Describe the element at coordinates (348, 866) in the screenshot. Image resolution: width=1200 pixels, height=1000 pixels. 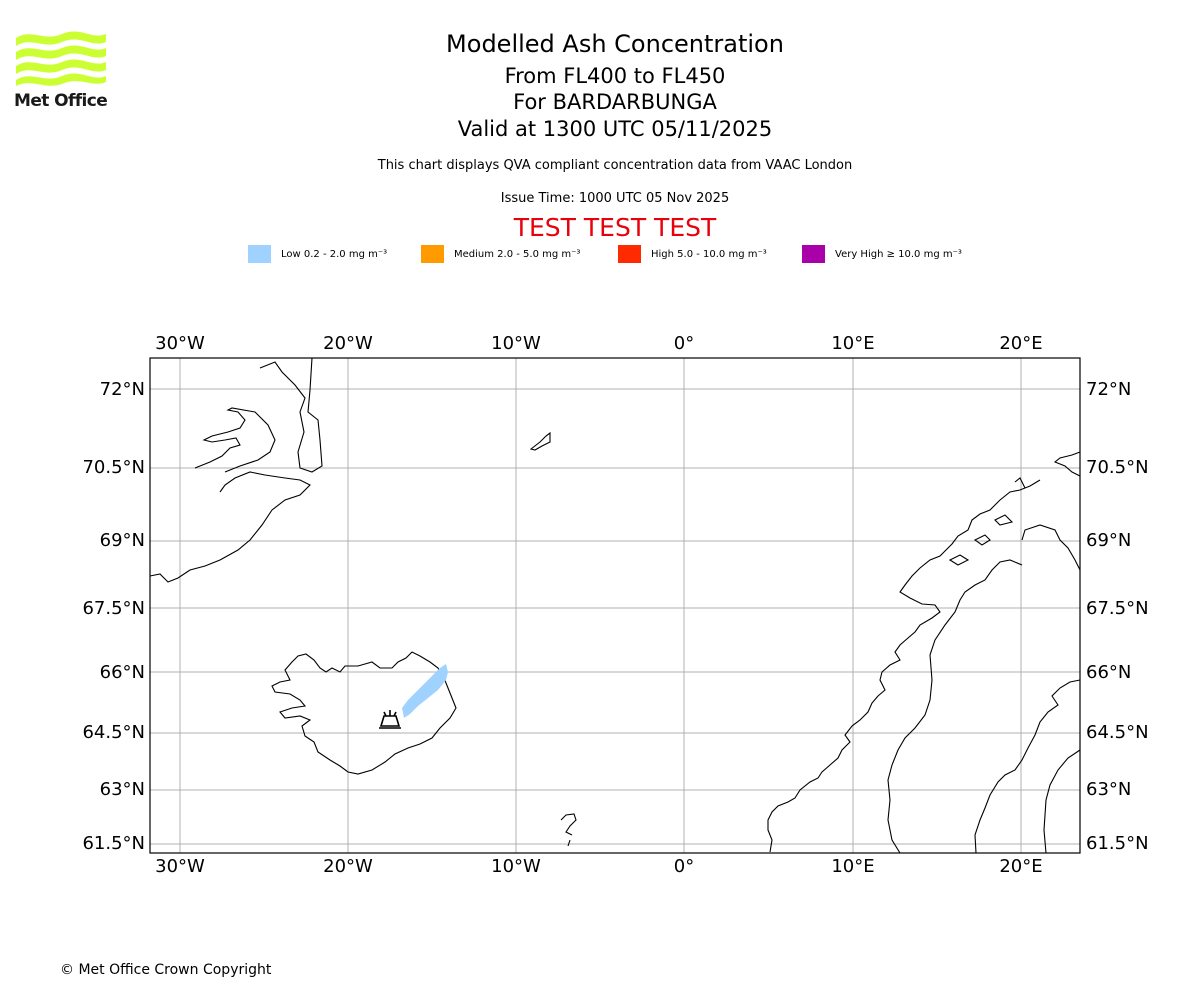
I see `lon-label-bottom: 20°W` at that location.